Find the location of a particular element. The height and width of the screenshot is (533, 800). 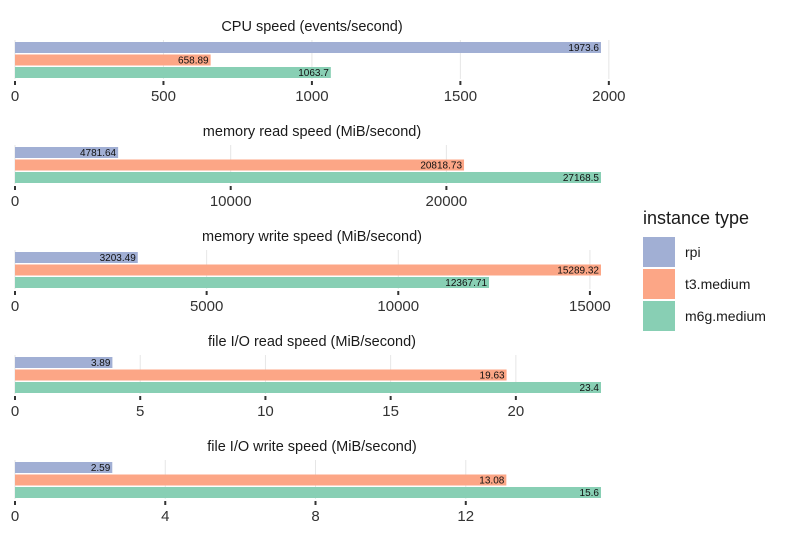

panel-title: file I/O read speed (MiB/second) is located at coordinates (312, 342).